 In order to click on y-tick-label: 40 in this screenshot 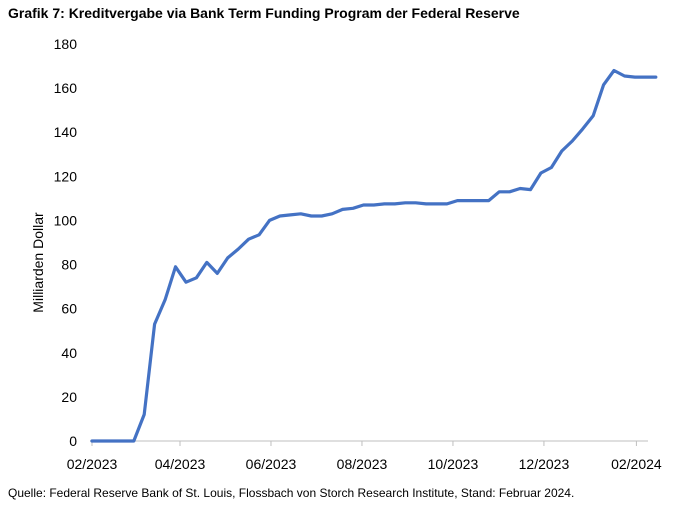, I will do `click(69, 353)`.